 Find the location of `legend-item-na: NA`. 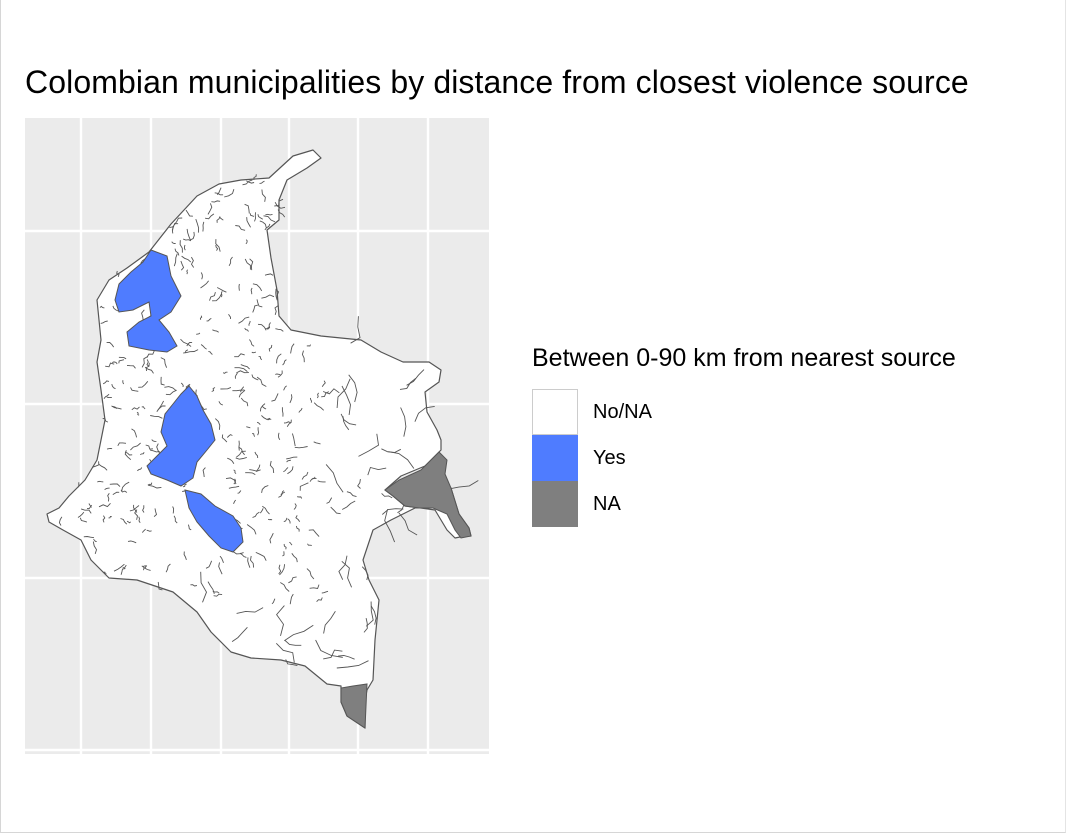

legend-item-na: NA is located at coordinates (744, 504).